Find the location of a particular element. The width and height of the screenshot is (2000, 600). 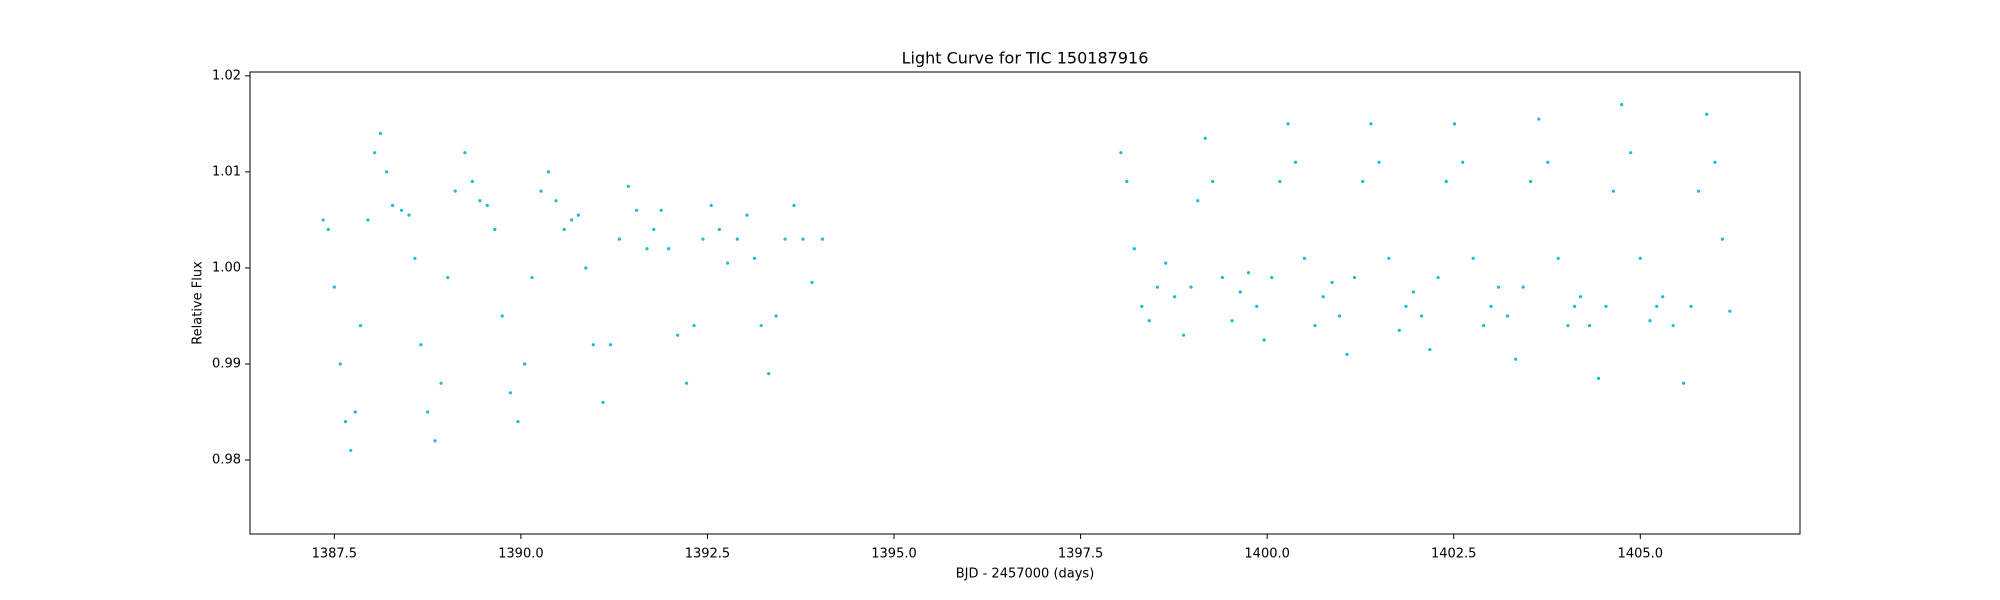

x-tick-label: 1390.0 is located at coordinates (521, 554).